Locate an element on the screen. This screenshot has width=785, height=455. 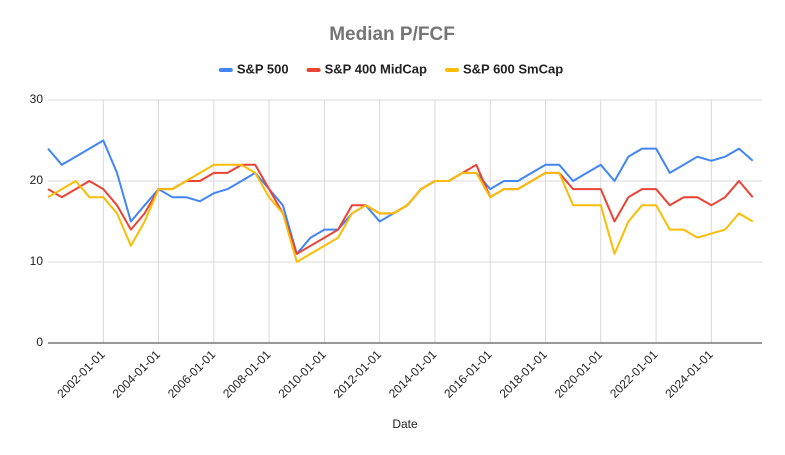
y-tick-label: 30 is located at coordinates (37, 99).